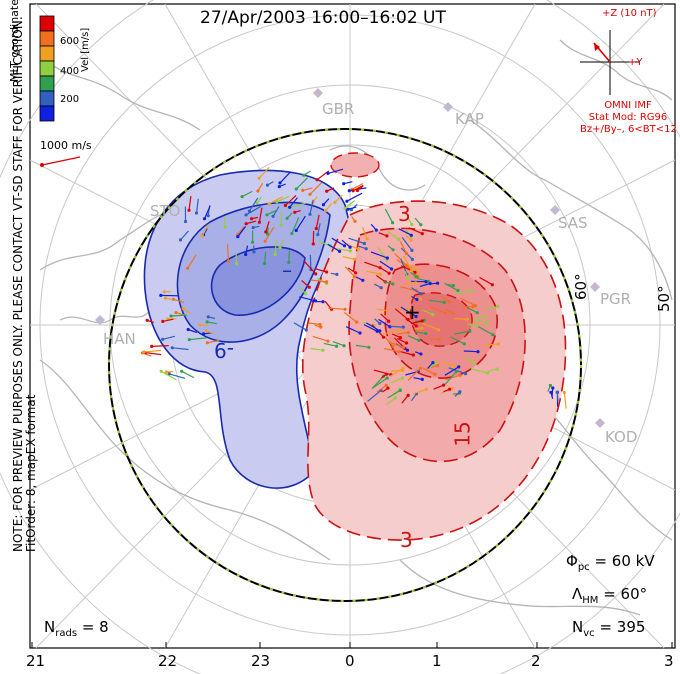 The image size is (680, 674). I want to click on imf-condition: Bz+/By–, 6<BT<12, so click(628, 129).